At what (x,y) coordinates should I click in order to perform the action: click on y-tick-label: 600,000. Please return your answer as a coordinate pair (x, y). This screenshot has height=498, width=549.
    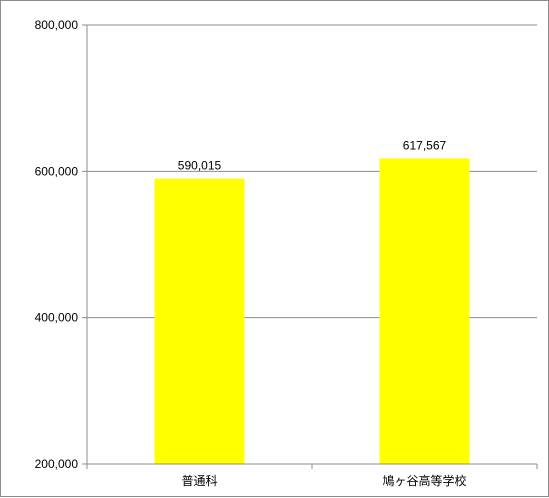
    Looking at the image, I should click on (57, 171).